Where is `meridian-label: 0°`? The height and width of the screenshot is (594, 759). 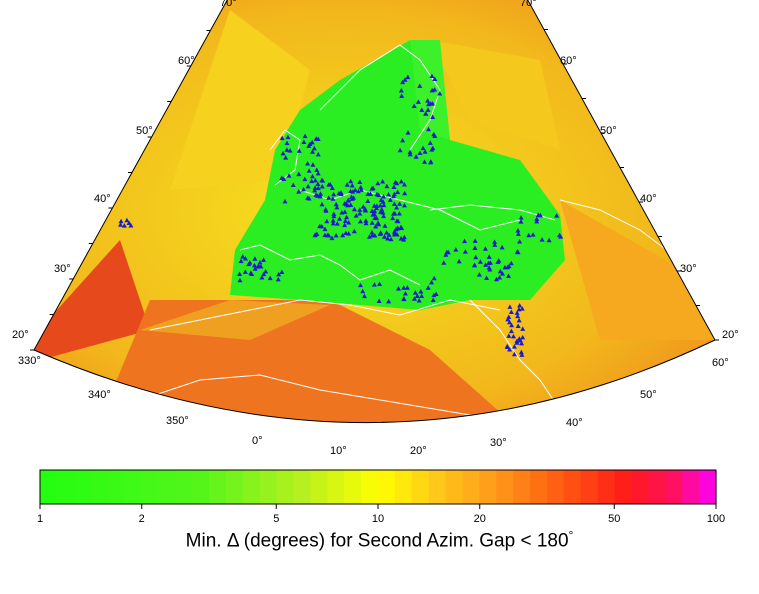 meridian-label: 0° is located at coordinates (257, 441).